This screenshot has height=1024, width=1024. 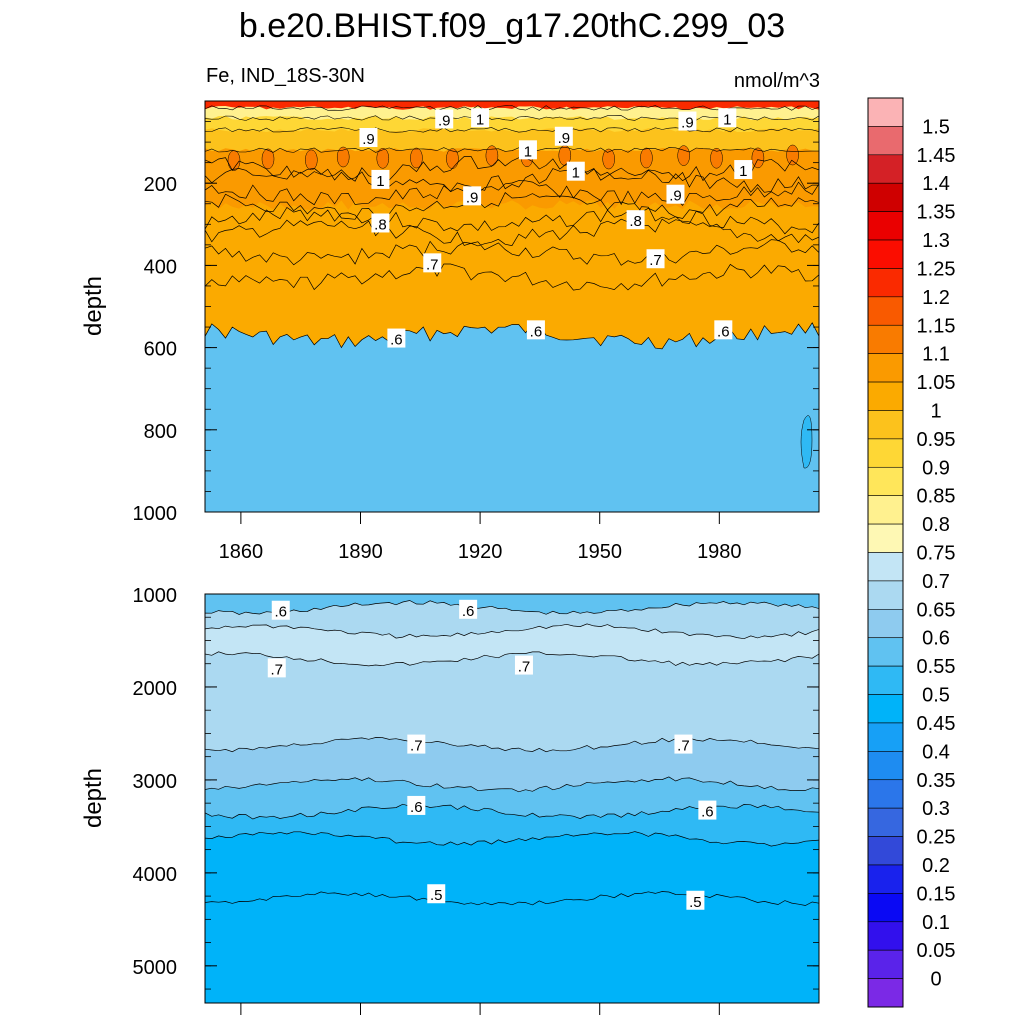 I want to click on colorbar-label: 0.25, so click(x=936, y=838).